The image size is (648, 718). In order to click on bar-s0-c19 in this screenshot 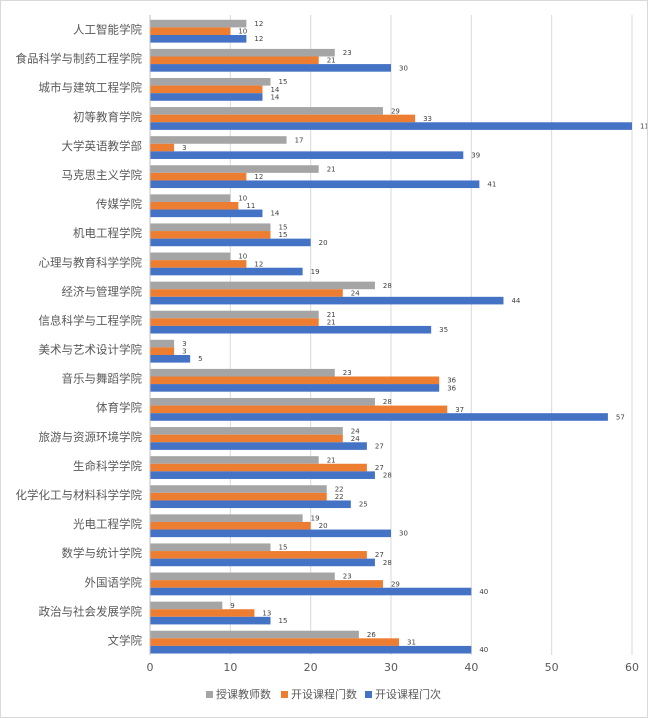, I will do `click(242, 576)`.